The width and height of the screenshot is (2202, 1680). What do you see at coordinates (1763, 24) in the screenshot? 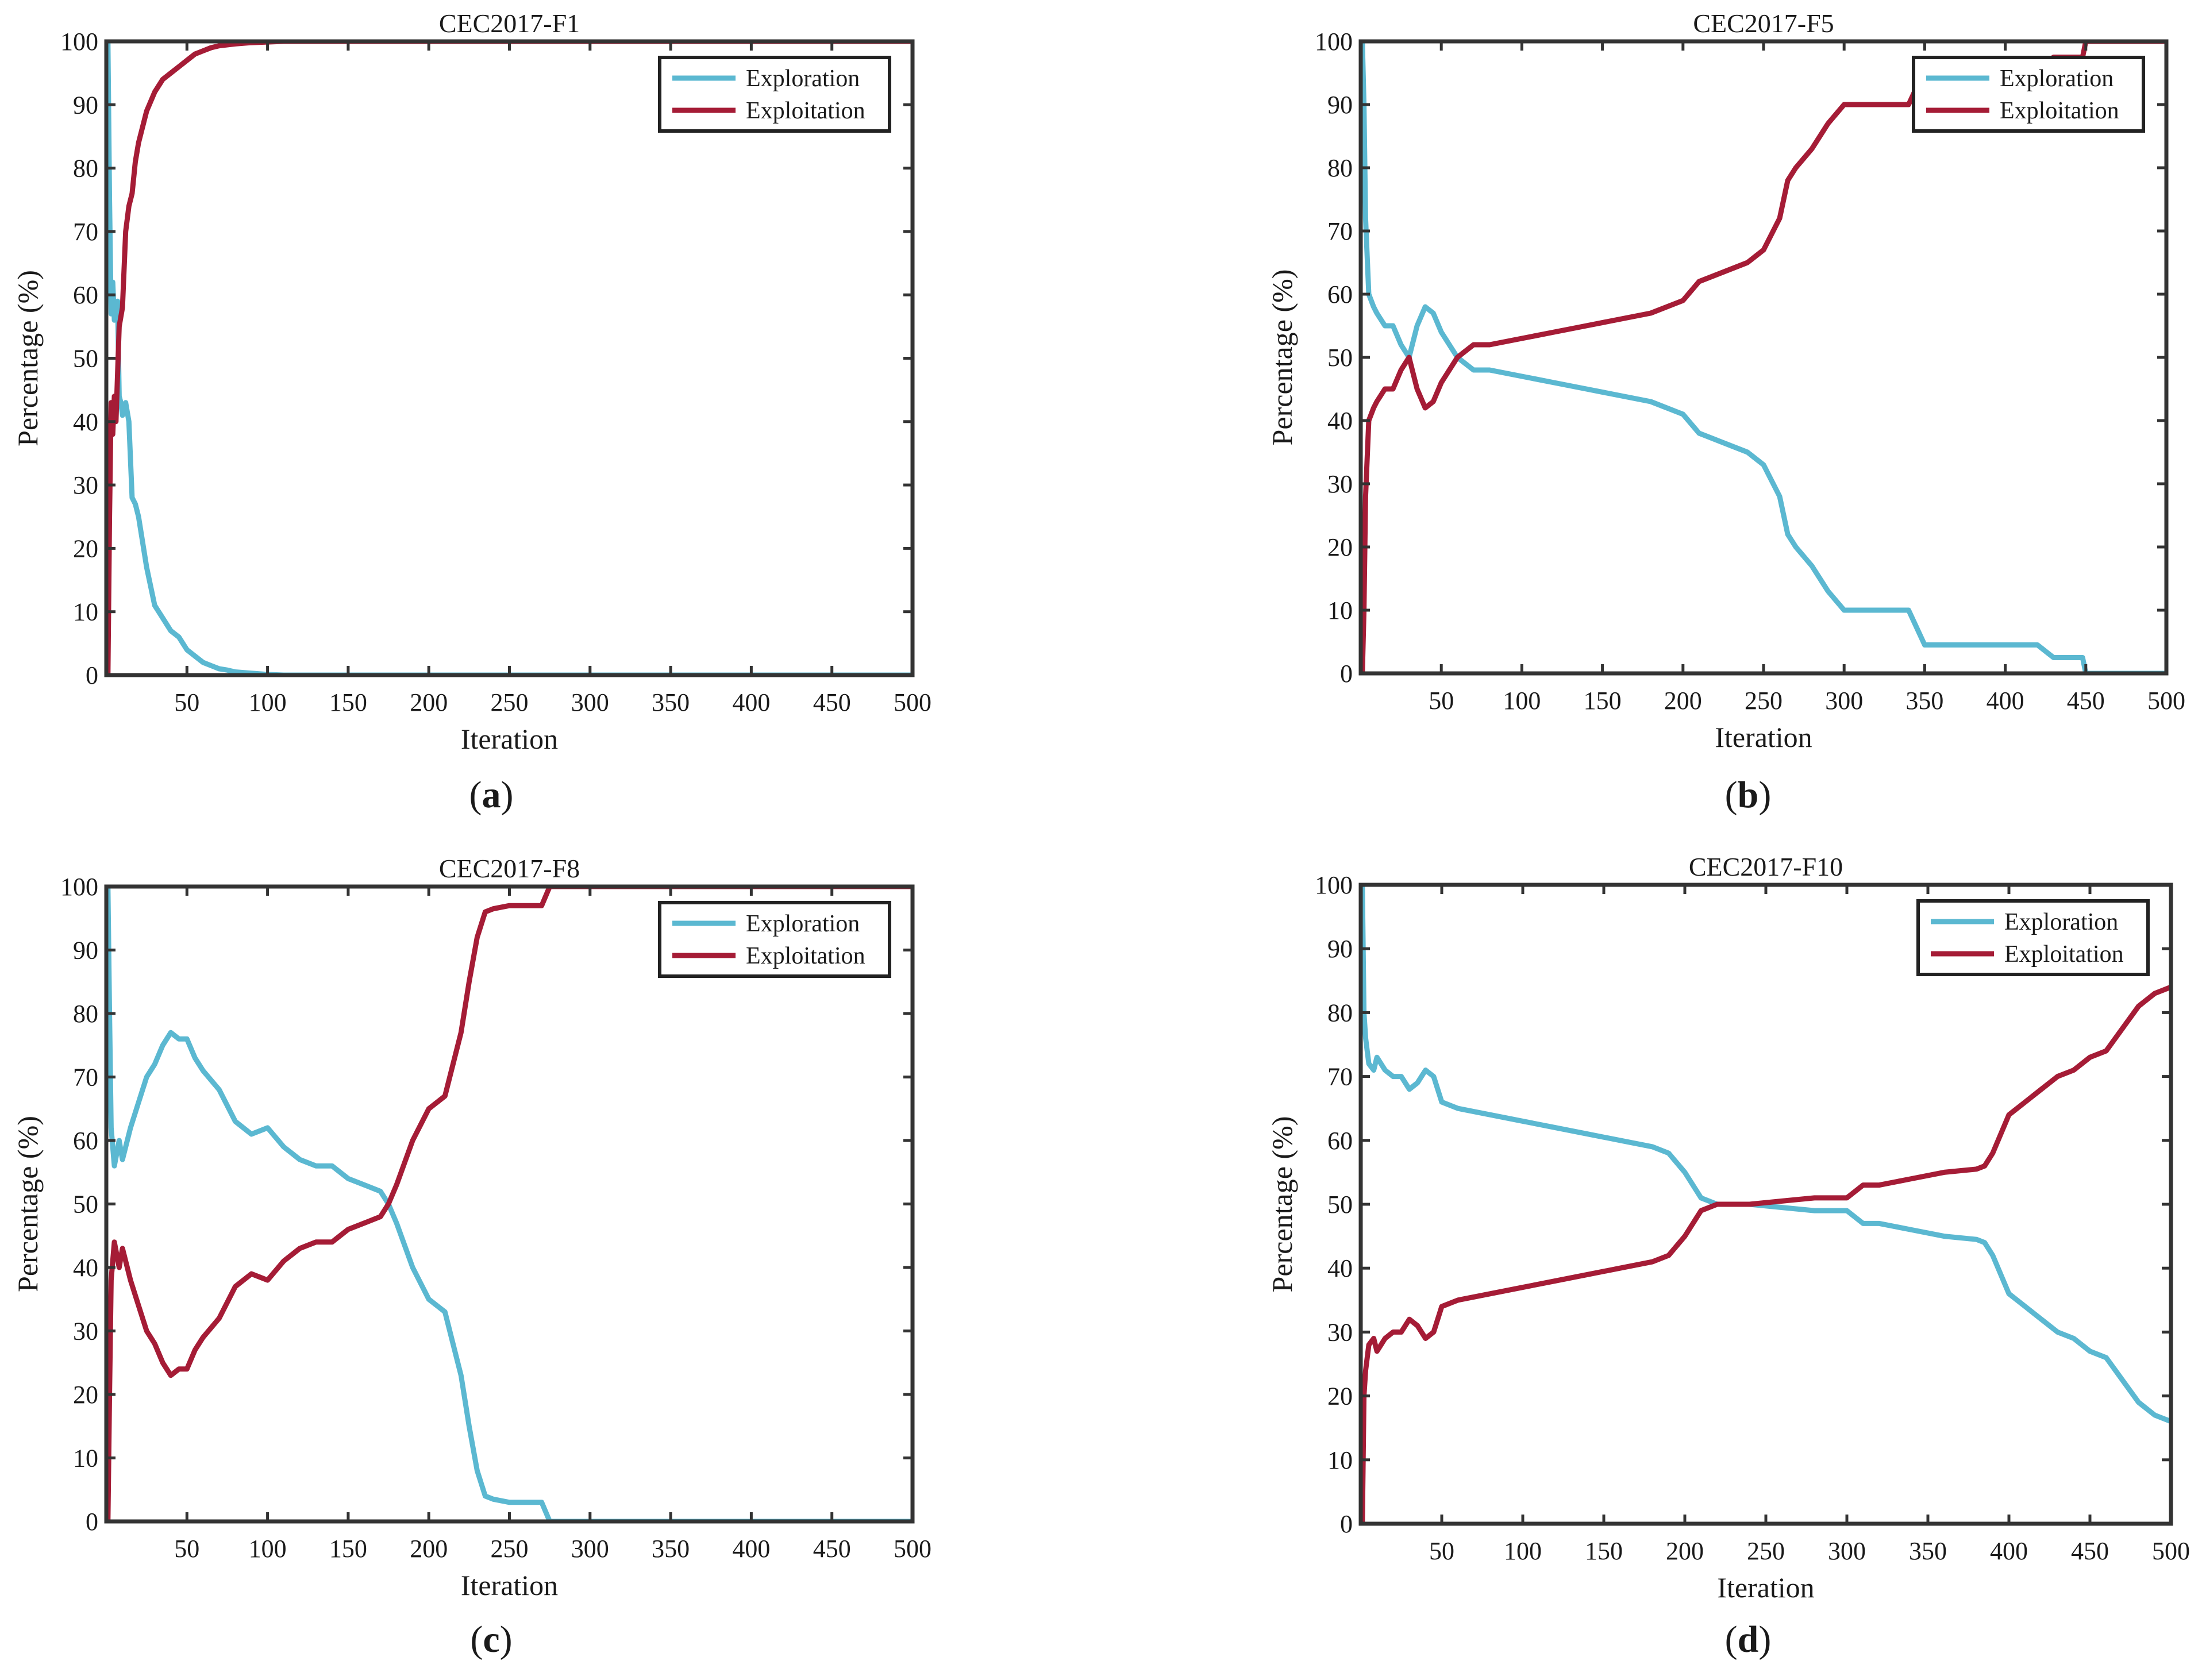
I see `chart-title: CEC2017-F5` at bounding box center [1763, 24].